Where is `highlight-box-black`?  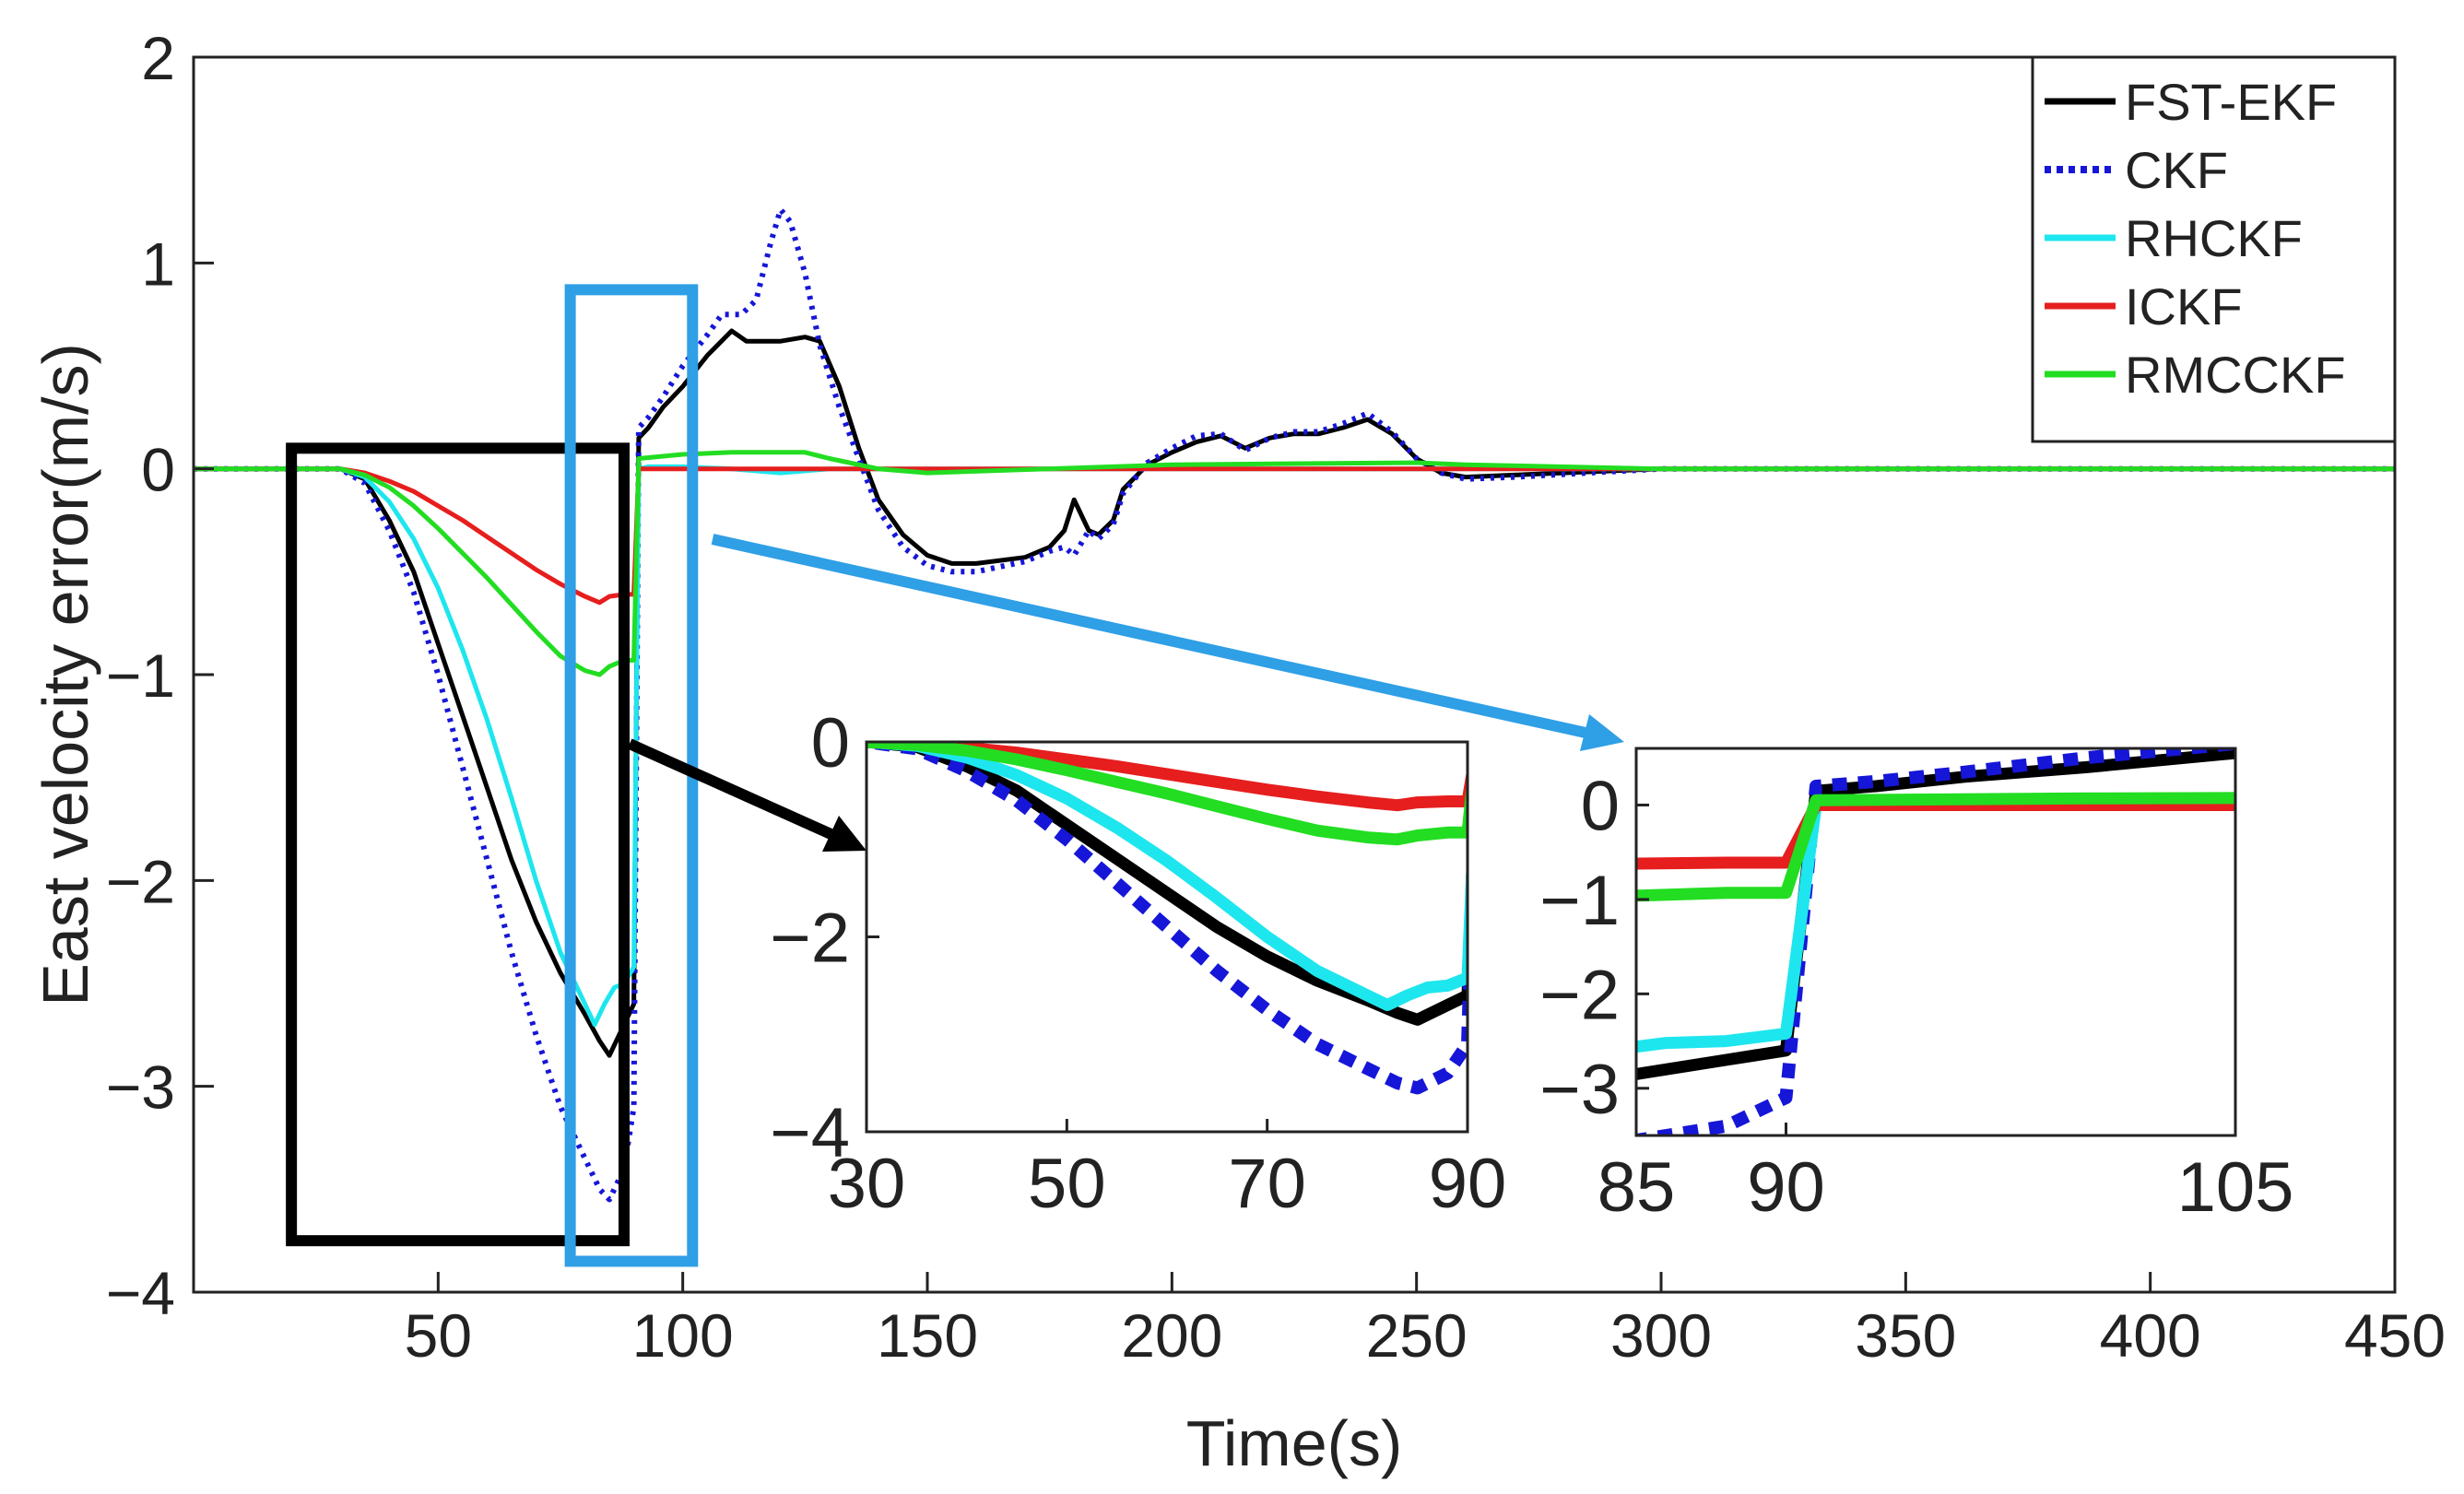 highlight-box-black is located at coordinates (458, 844).